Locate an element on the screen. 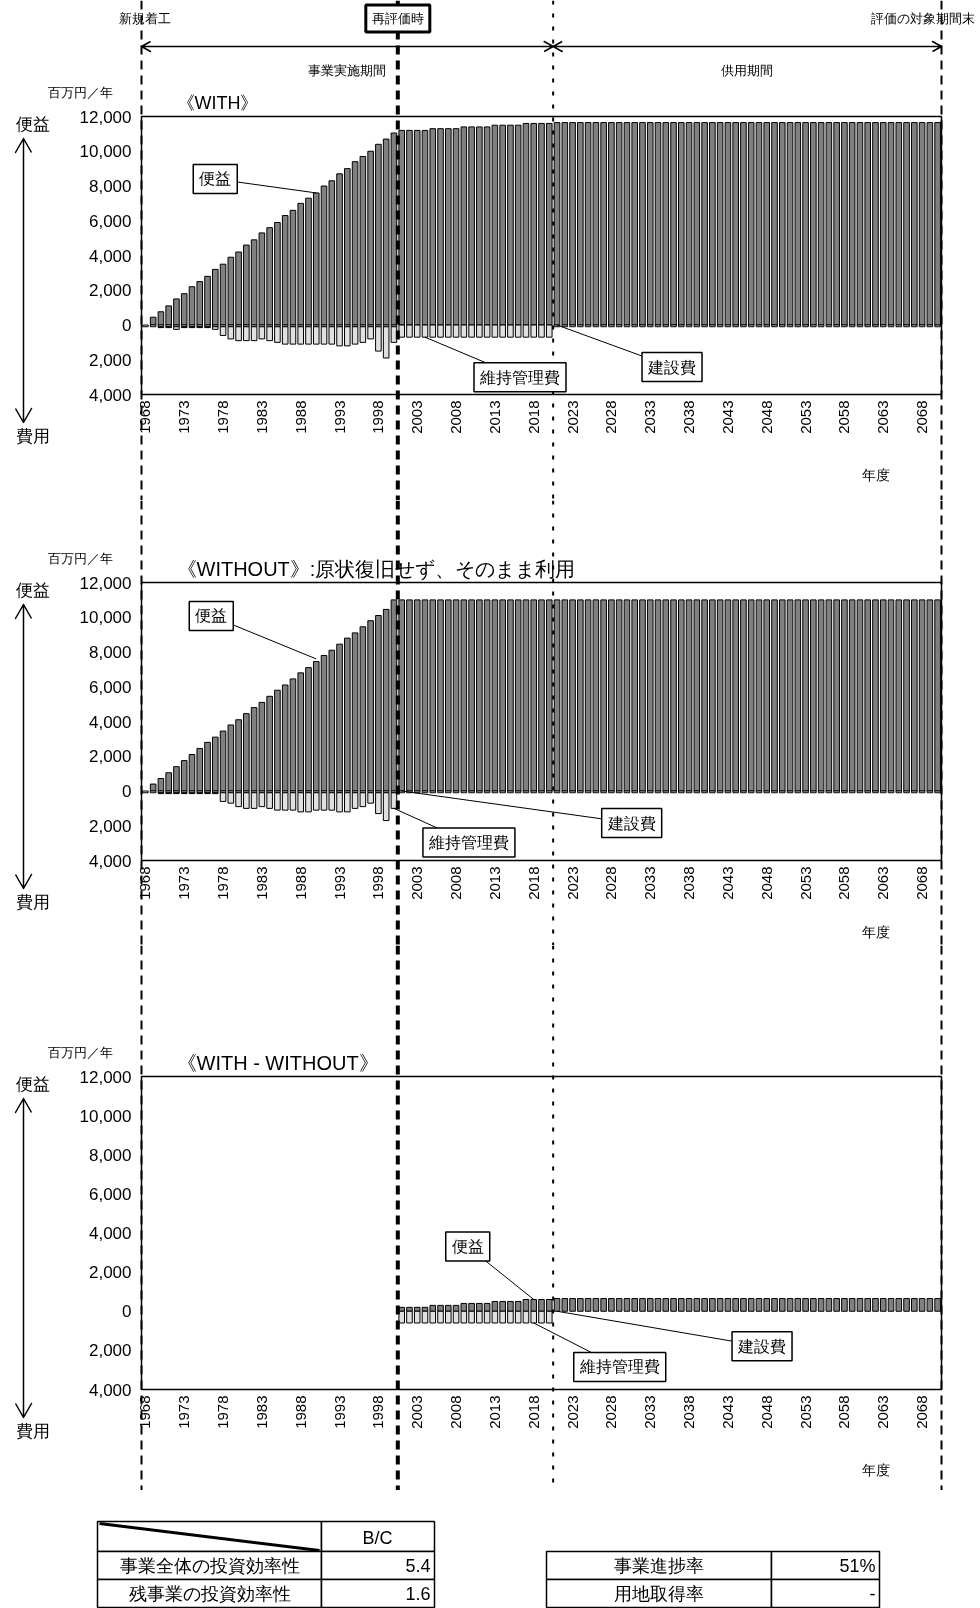  x-tick-label: 1968 is located at coordinates (145, 417).